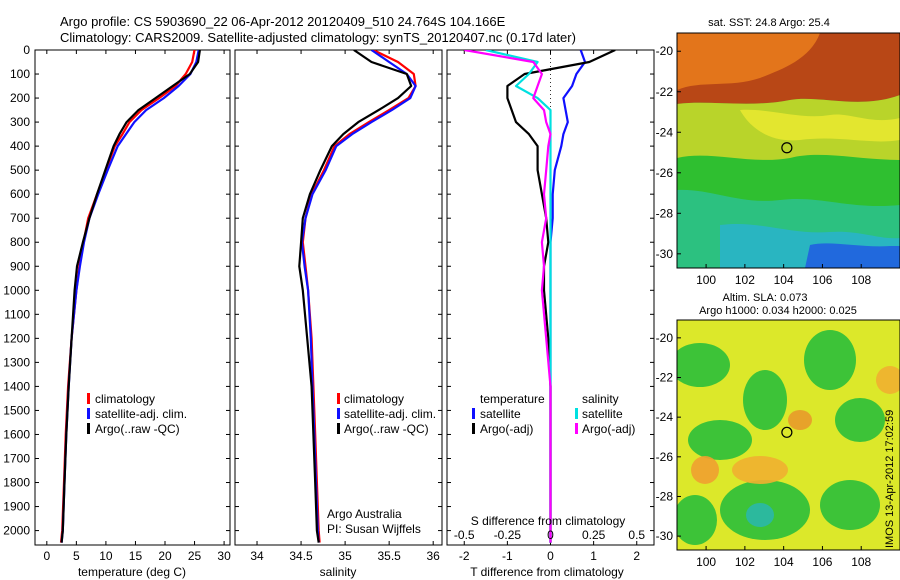 Image resolution: width=900 pixels, height=580 pixels. Describe the element at coordinates (16, 483) in the screenshot. I see `depth-tick-label: 1800` at that location.